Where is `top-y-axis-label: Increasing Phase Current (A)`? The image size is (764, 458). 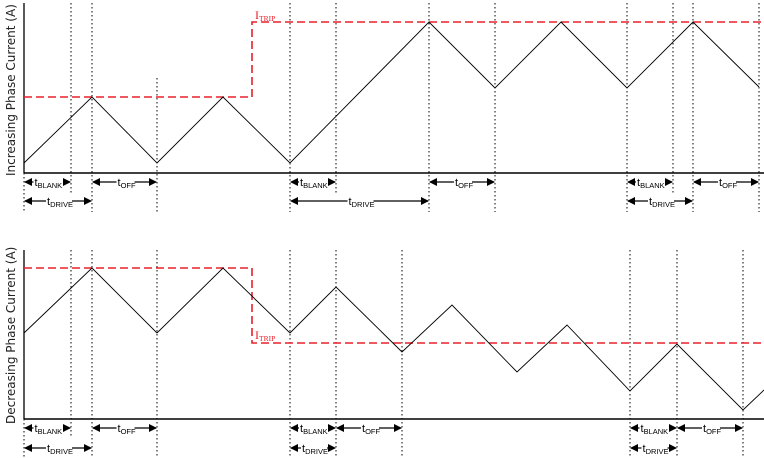
top-y-axis-label: Increasing Phase Current (A) is located at coordinates (11, 90).